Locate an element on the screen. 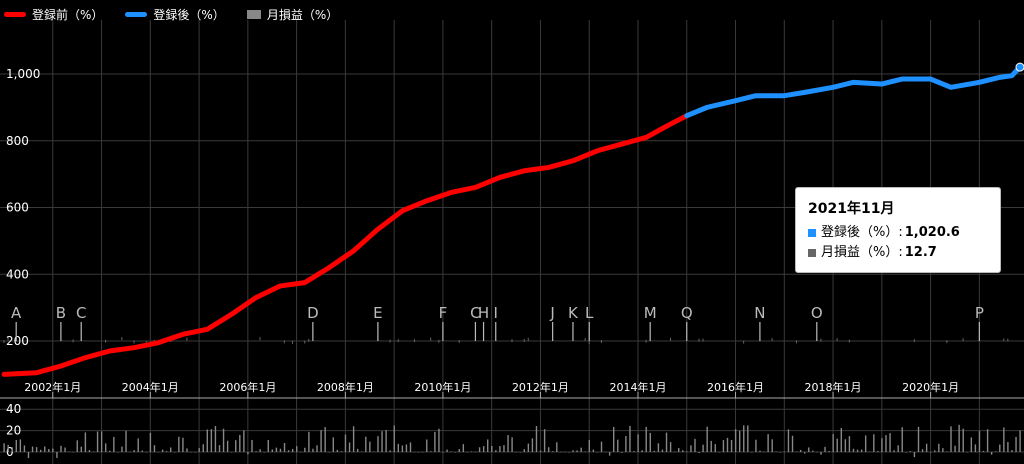 The height and width of the screenshot is (464, 1024). tooltip-after-marker is located at coordinates (812, 233).